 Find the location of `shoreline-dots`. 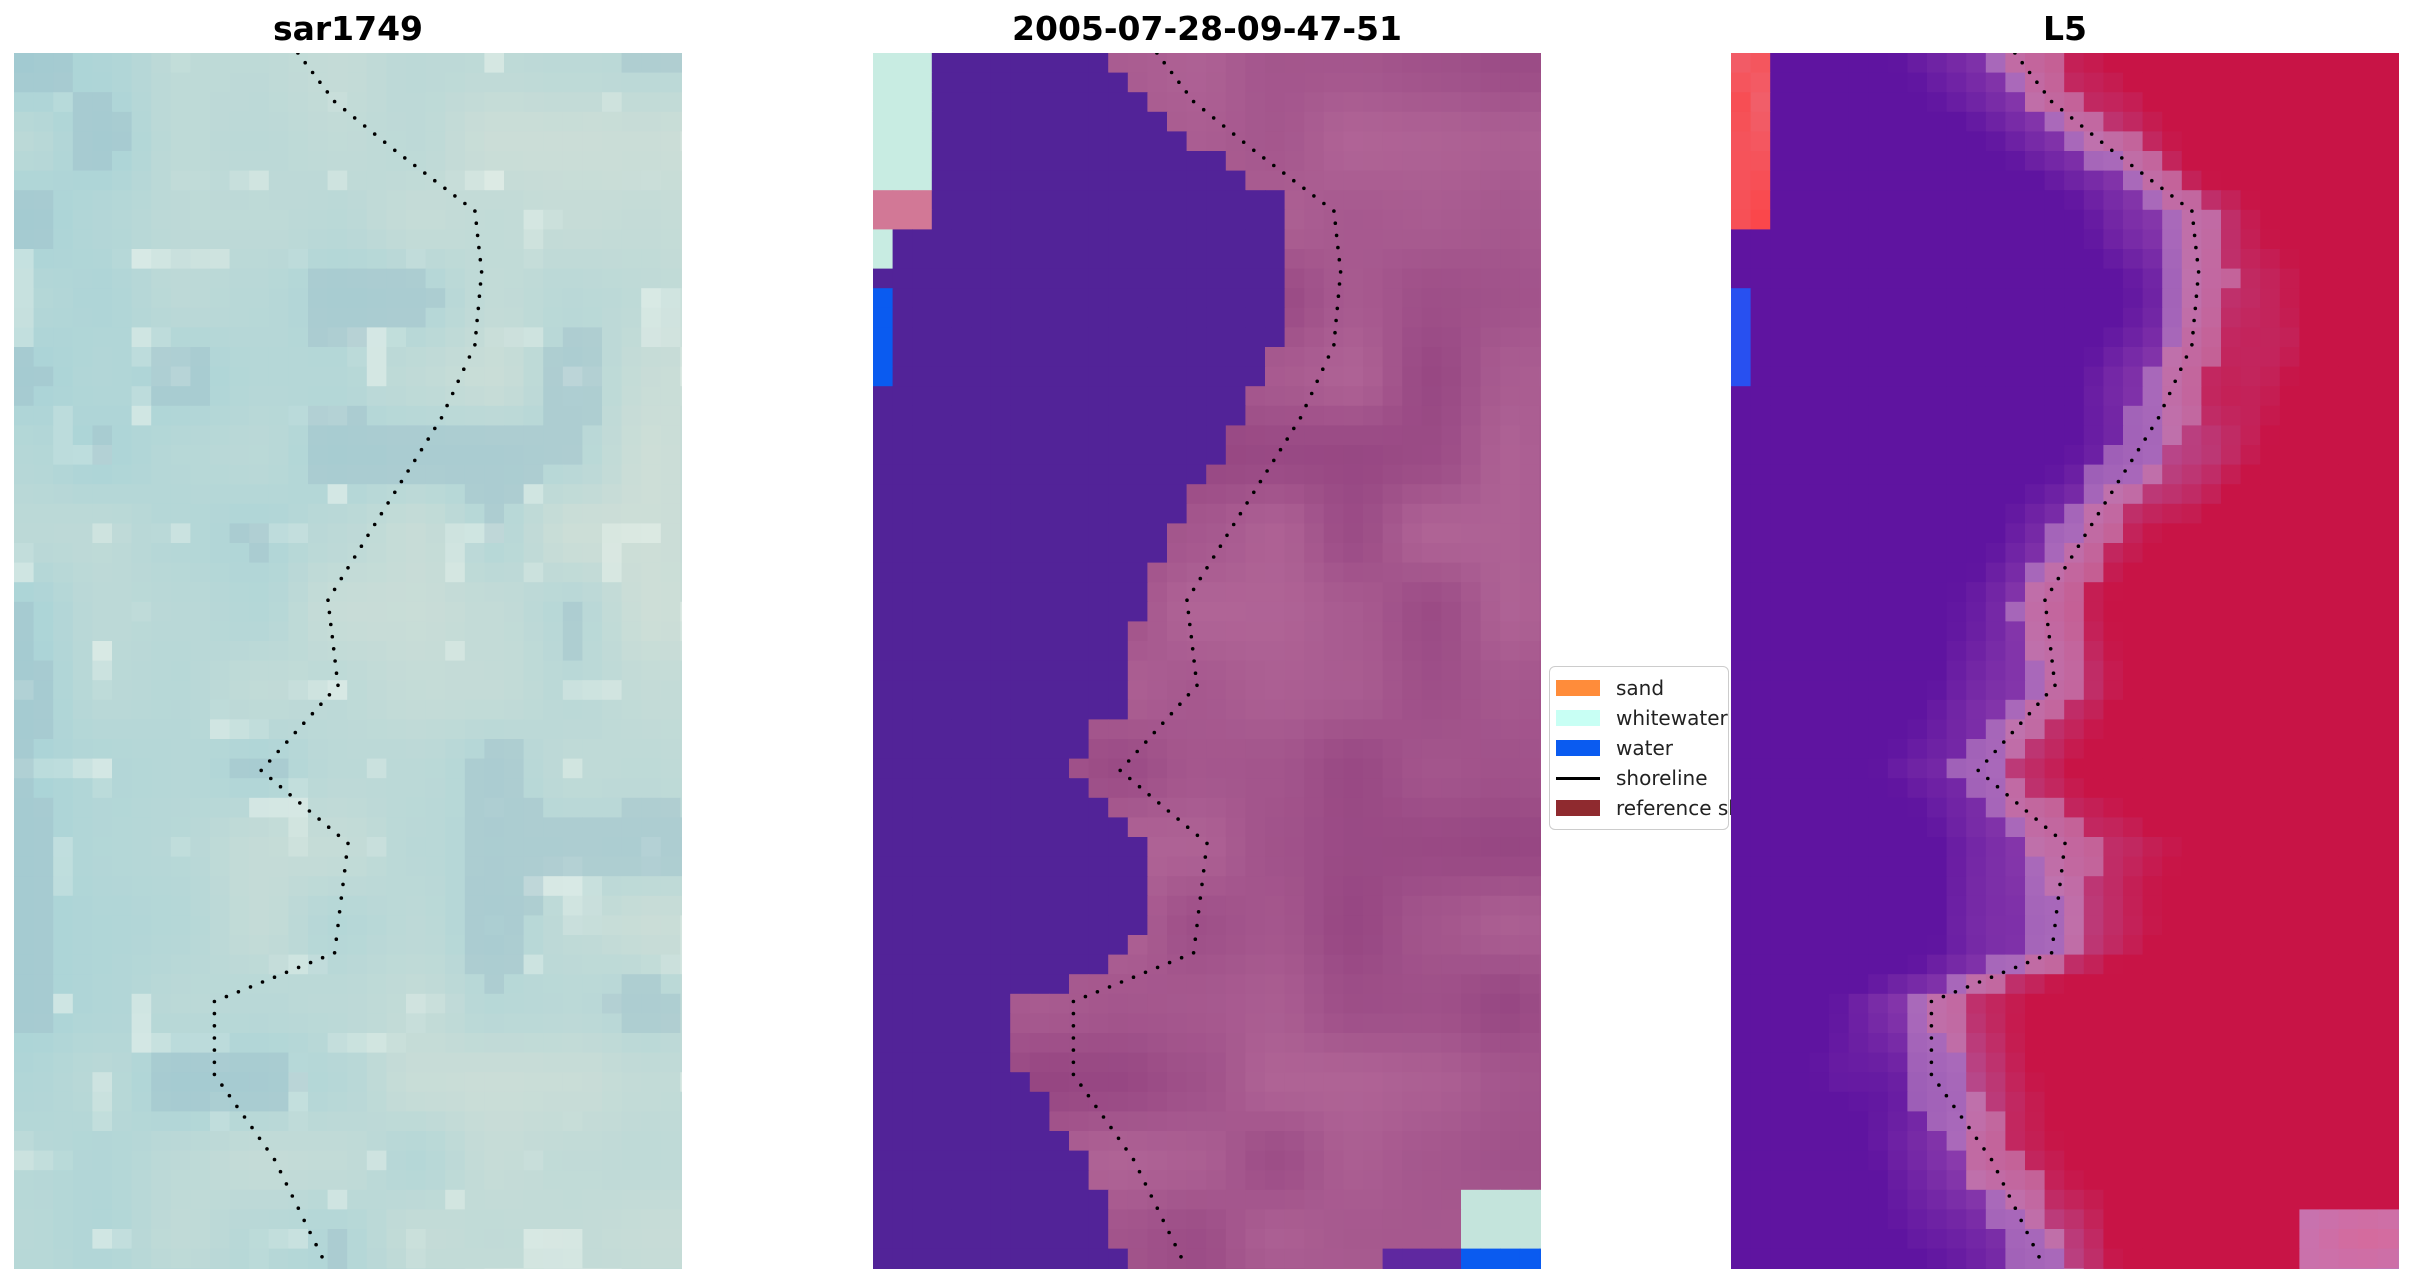

shoreline-dots is located at coordinates (2065, 656).